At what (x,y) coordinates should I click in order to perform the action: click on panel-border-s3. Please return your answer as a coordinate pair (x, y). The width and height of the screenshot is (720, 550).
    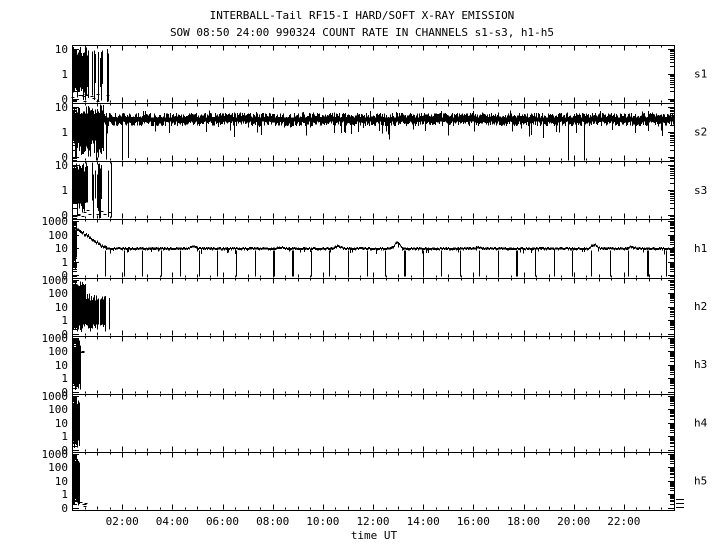
    Looking at the image, I should click on (373, 190).